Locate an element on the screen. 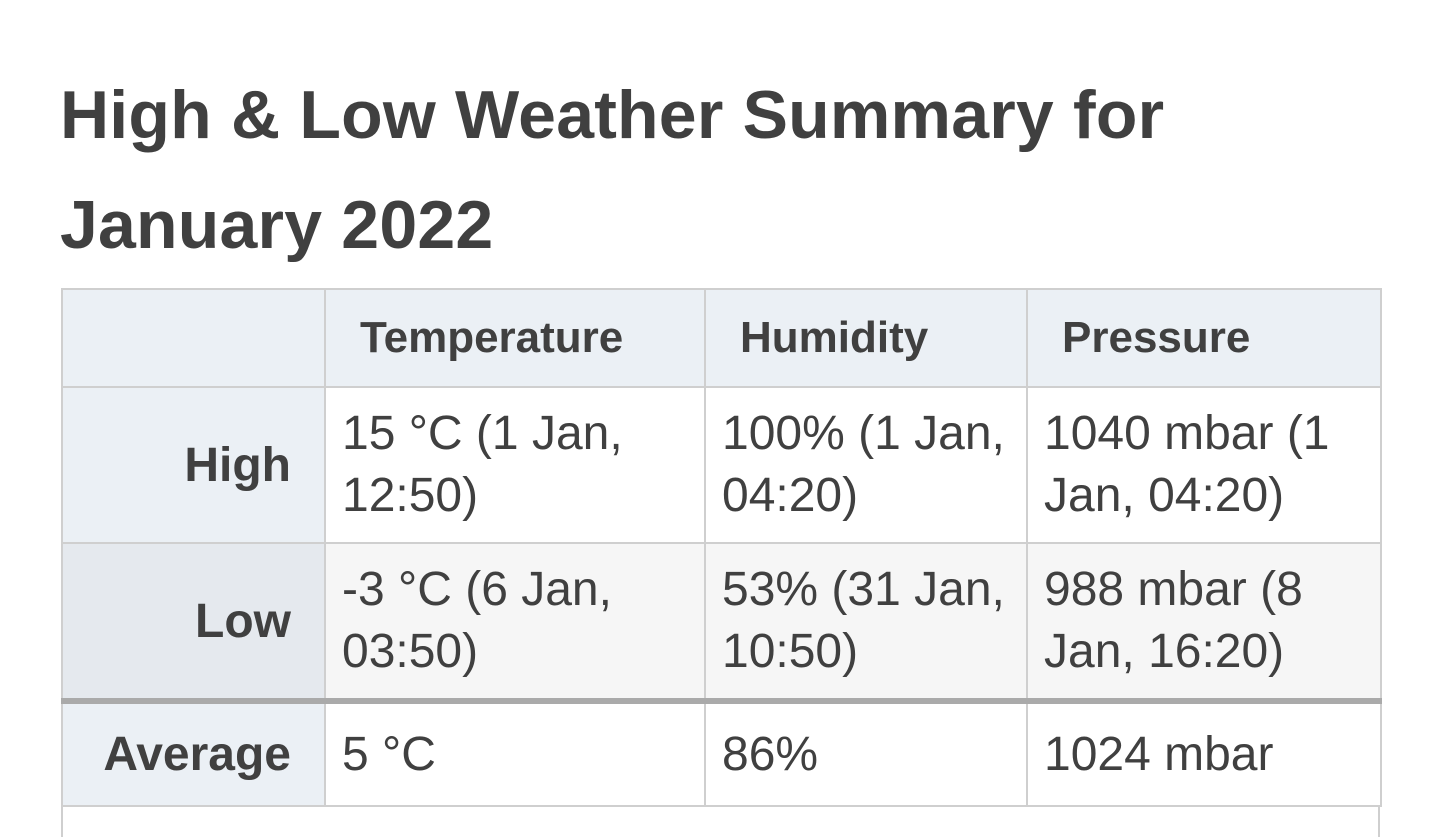 This screenshot has height=837, width=1440. low-temperature-cell: -3 °C (6 Jan, 03:50) is located at coordinates (515, 622).